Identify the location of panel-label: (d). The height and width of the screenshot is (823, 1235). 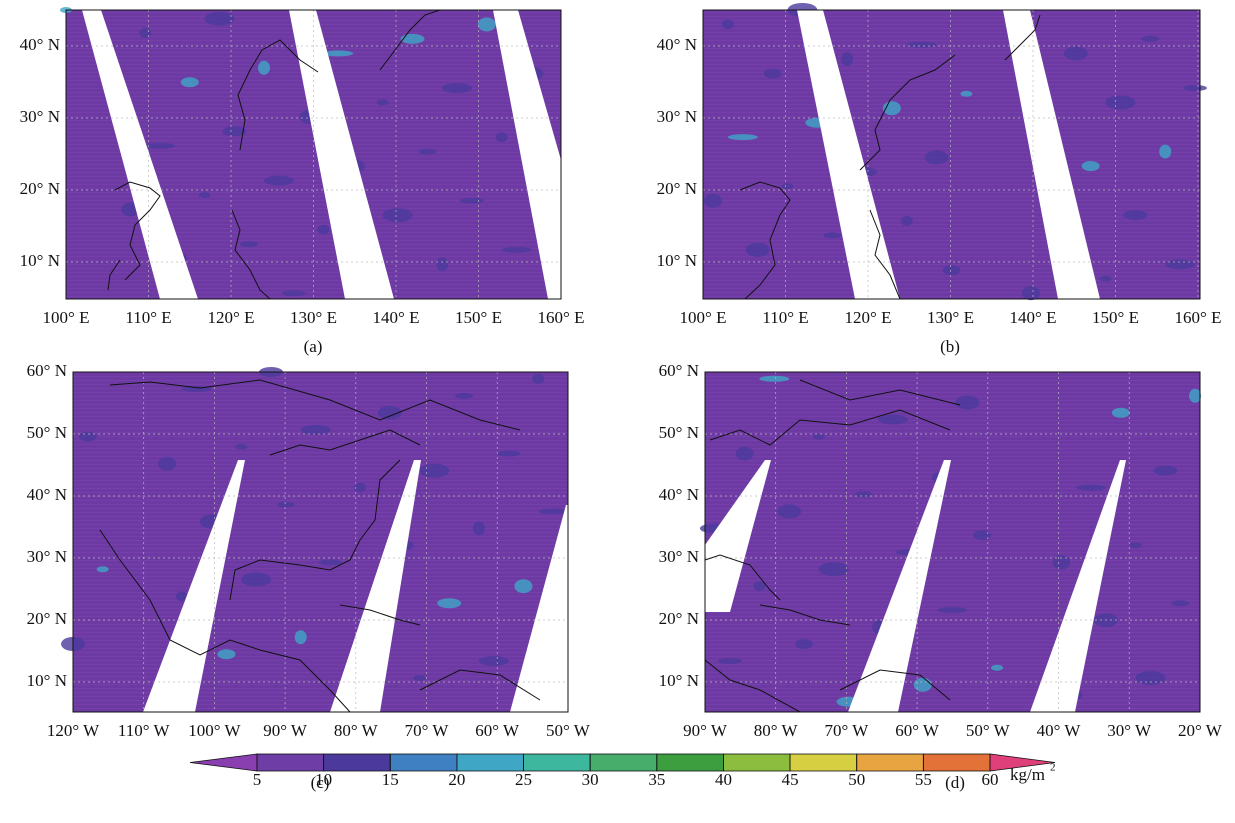
(955, 782).